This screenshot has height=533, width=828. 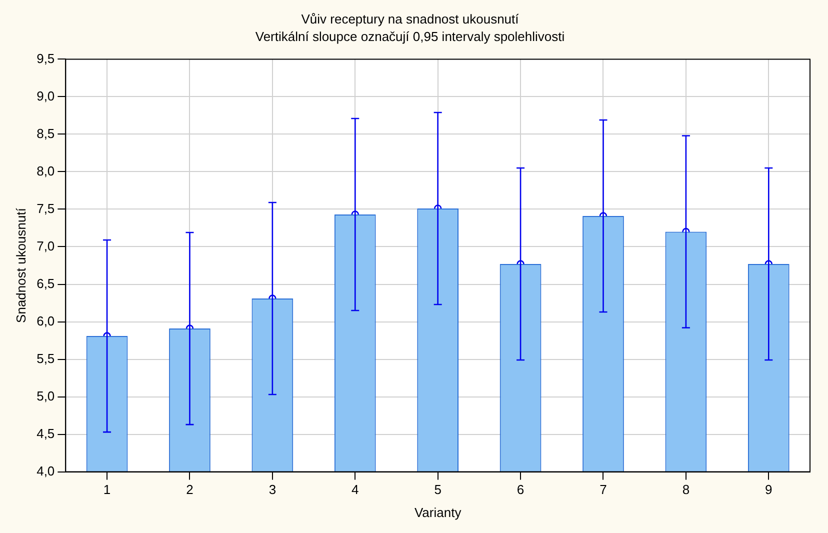 What do you see at coordinates (107, 490) in the screenshot?
I see `x-tick-label: 1` at bounding box center [107, 490].